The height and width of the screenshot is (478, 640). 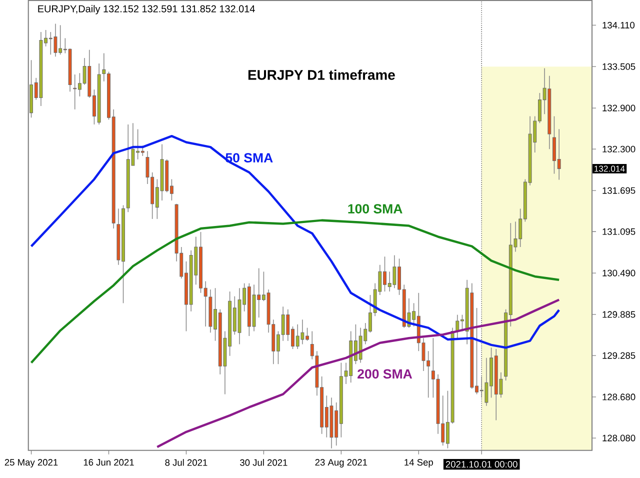 What do you see at coordinates (341, 463) in the screenshot?
I see `x-tick-label: 23 Aug 2021` at bounding box center [341, 463].